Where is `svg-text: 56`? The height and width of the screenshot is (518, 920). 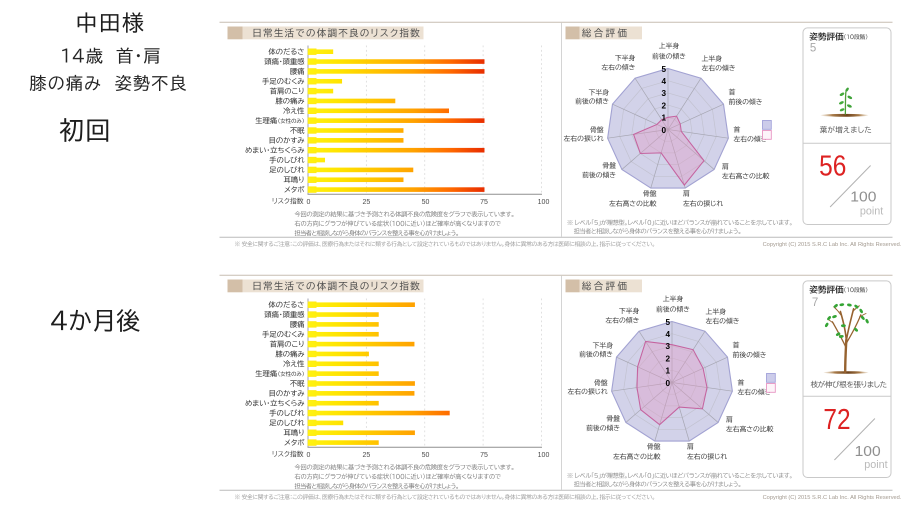
svg-text: 56 is located at coordinates (832, 167).